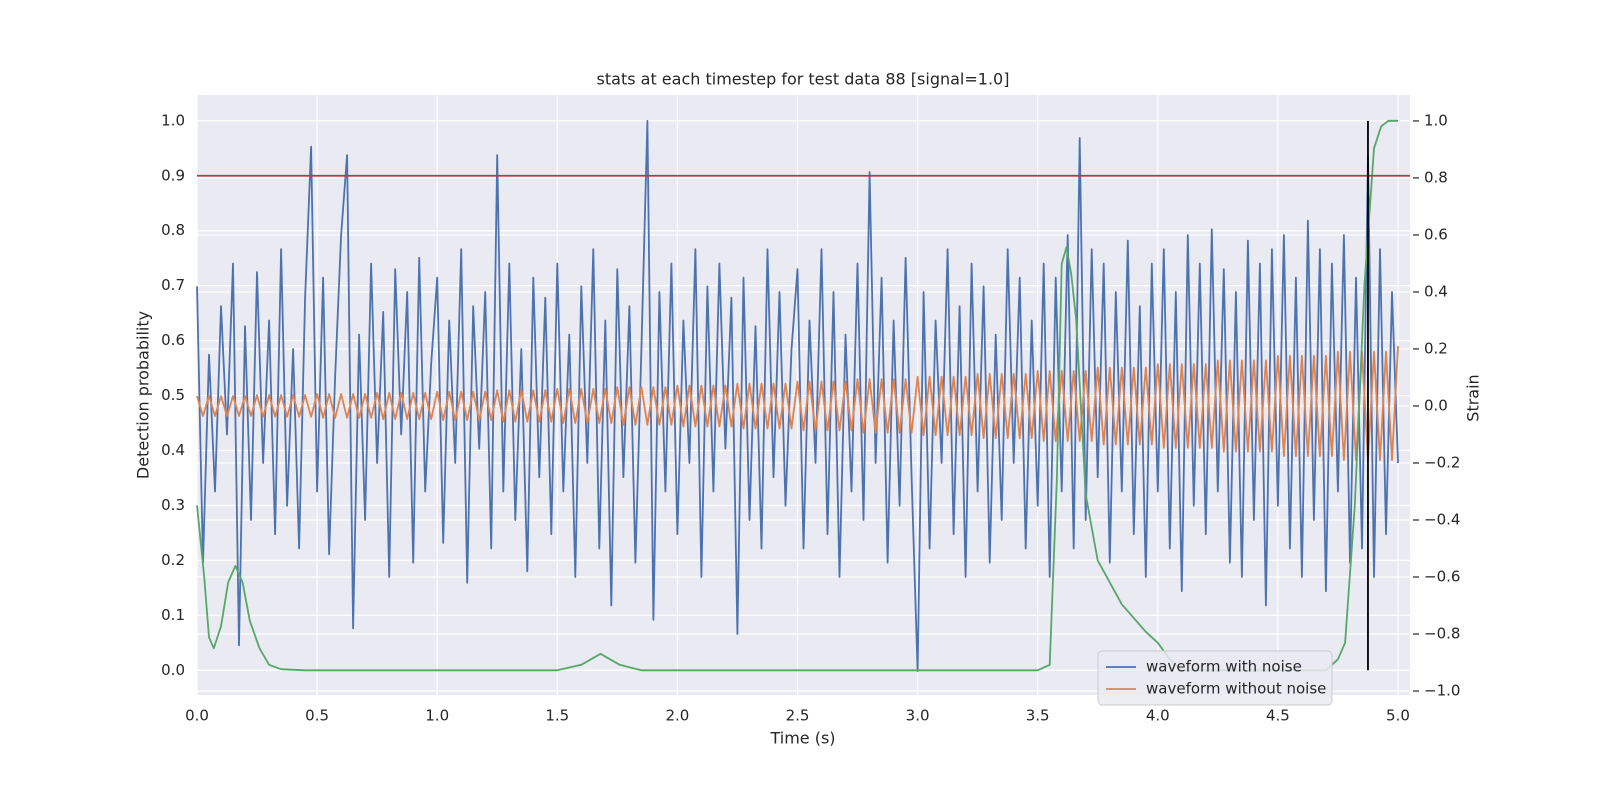 The width and height of the screenshot is (1600, 800). I want to click on x-tick-label: 0.0, so click(197, 716).